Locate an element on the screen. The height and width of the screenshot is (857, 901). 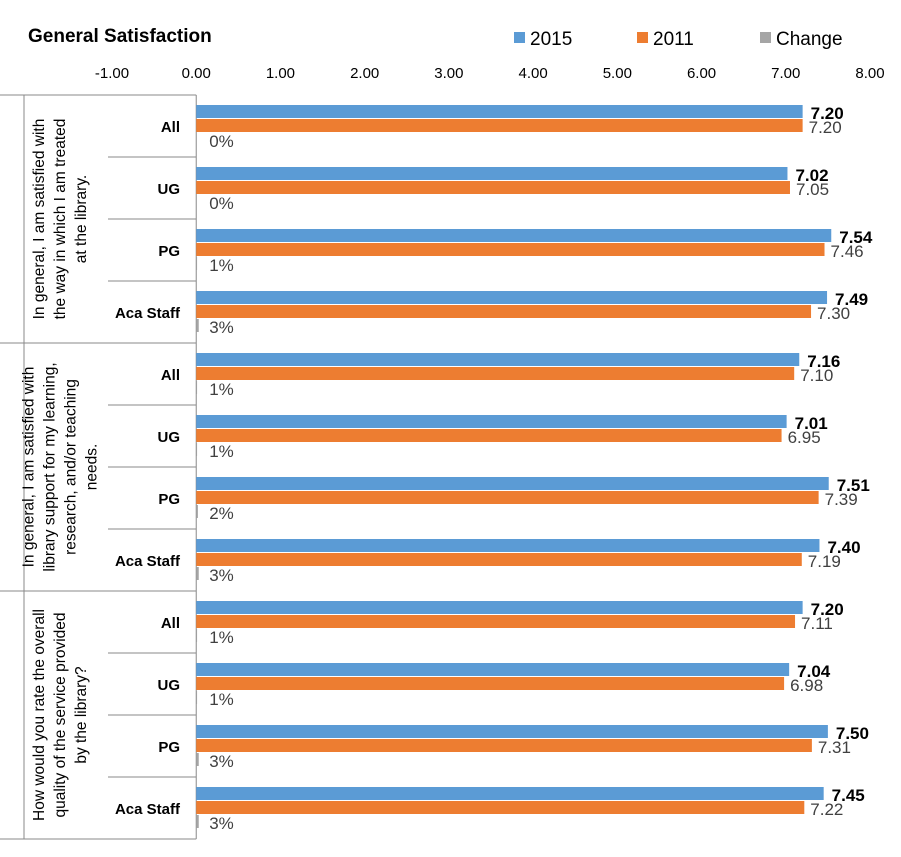
group-label-line: library support for my learning, is located at coordinates (50, 466).